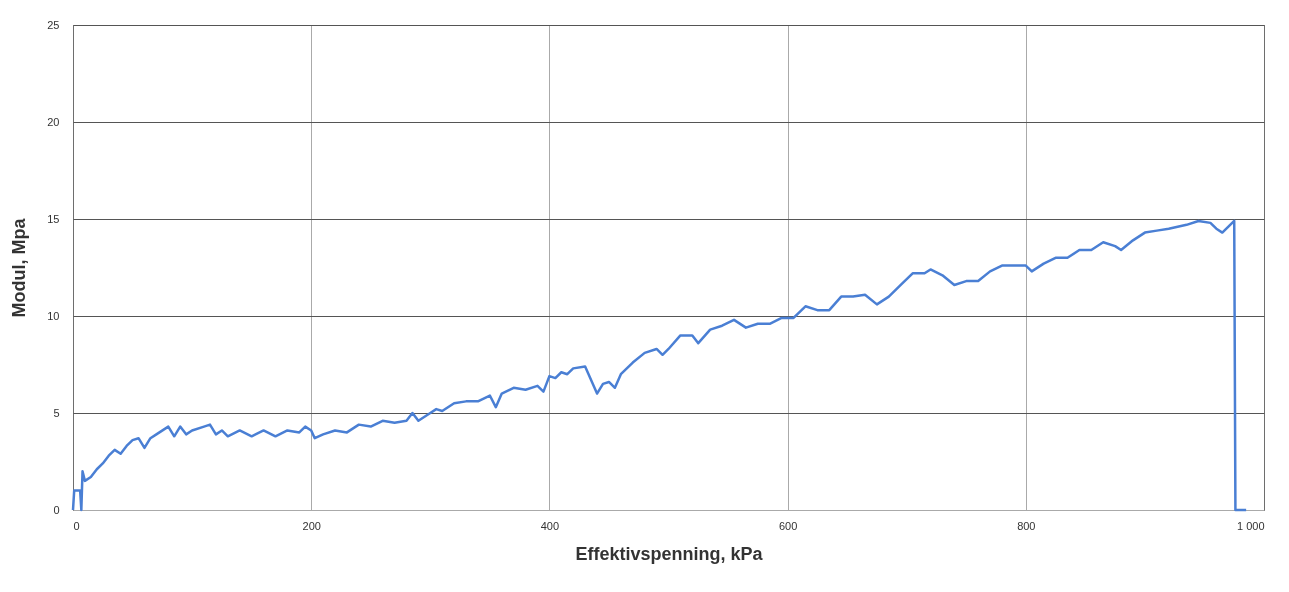 The image size is (1289, 592). What do you see at coordinates (53, 121) in the screenshot?
I see `y-tick-label: 20` at bounding box center [53, 121].